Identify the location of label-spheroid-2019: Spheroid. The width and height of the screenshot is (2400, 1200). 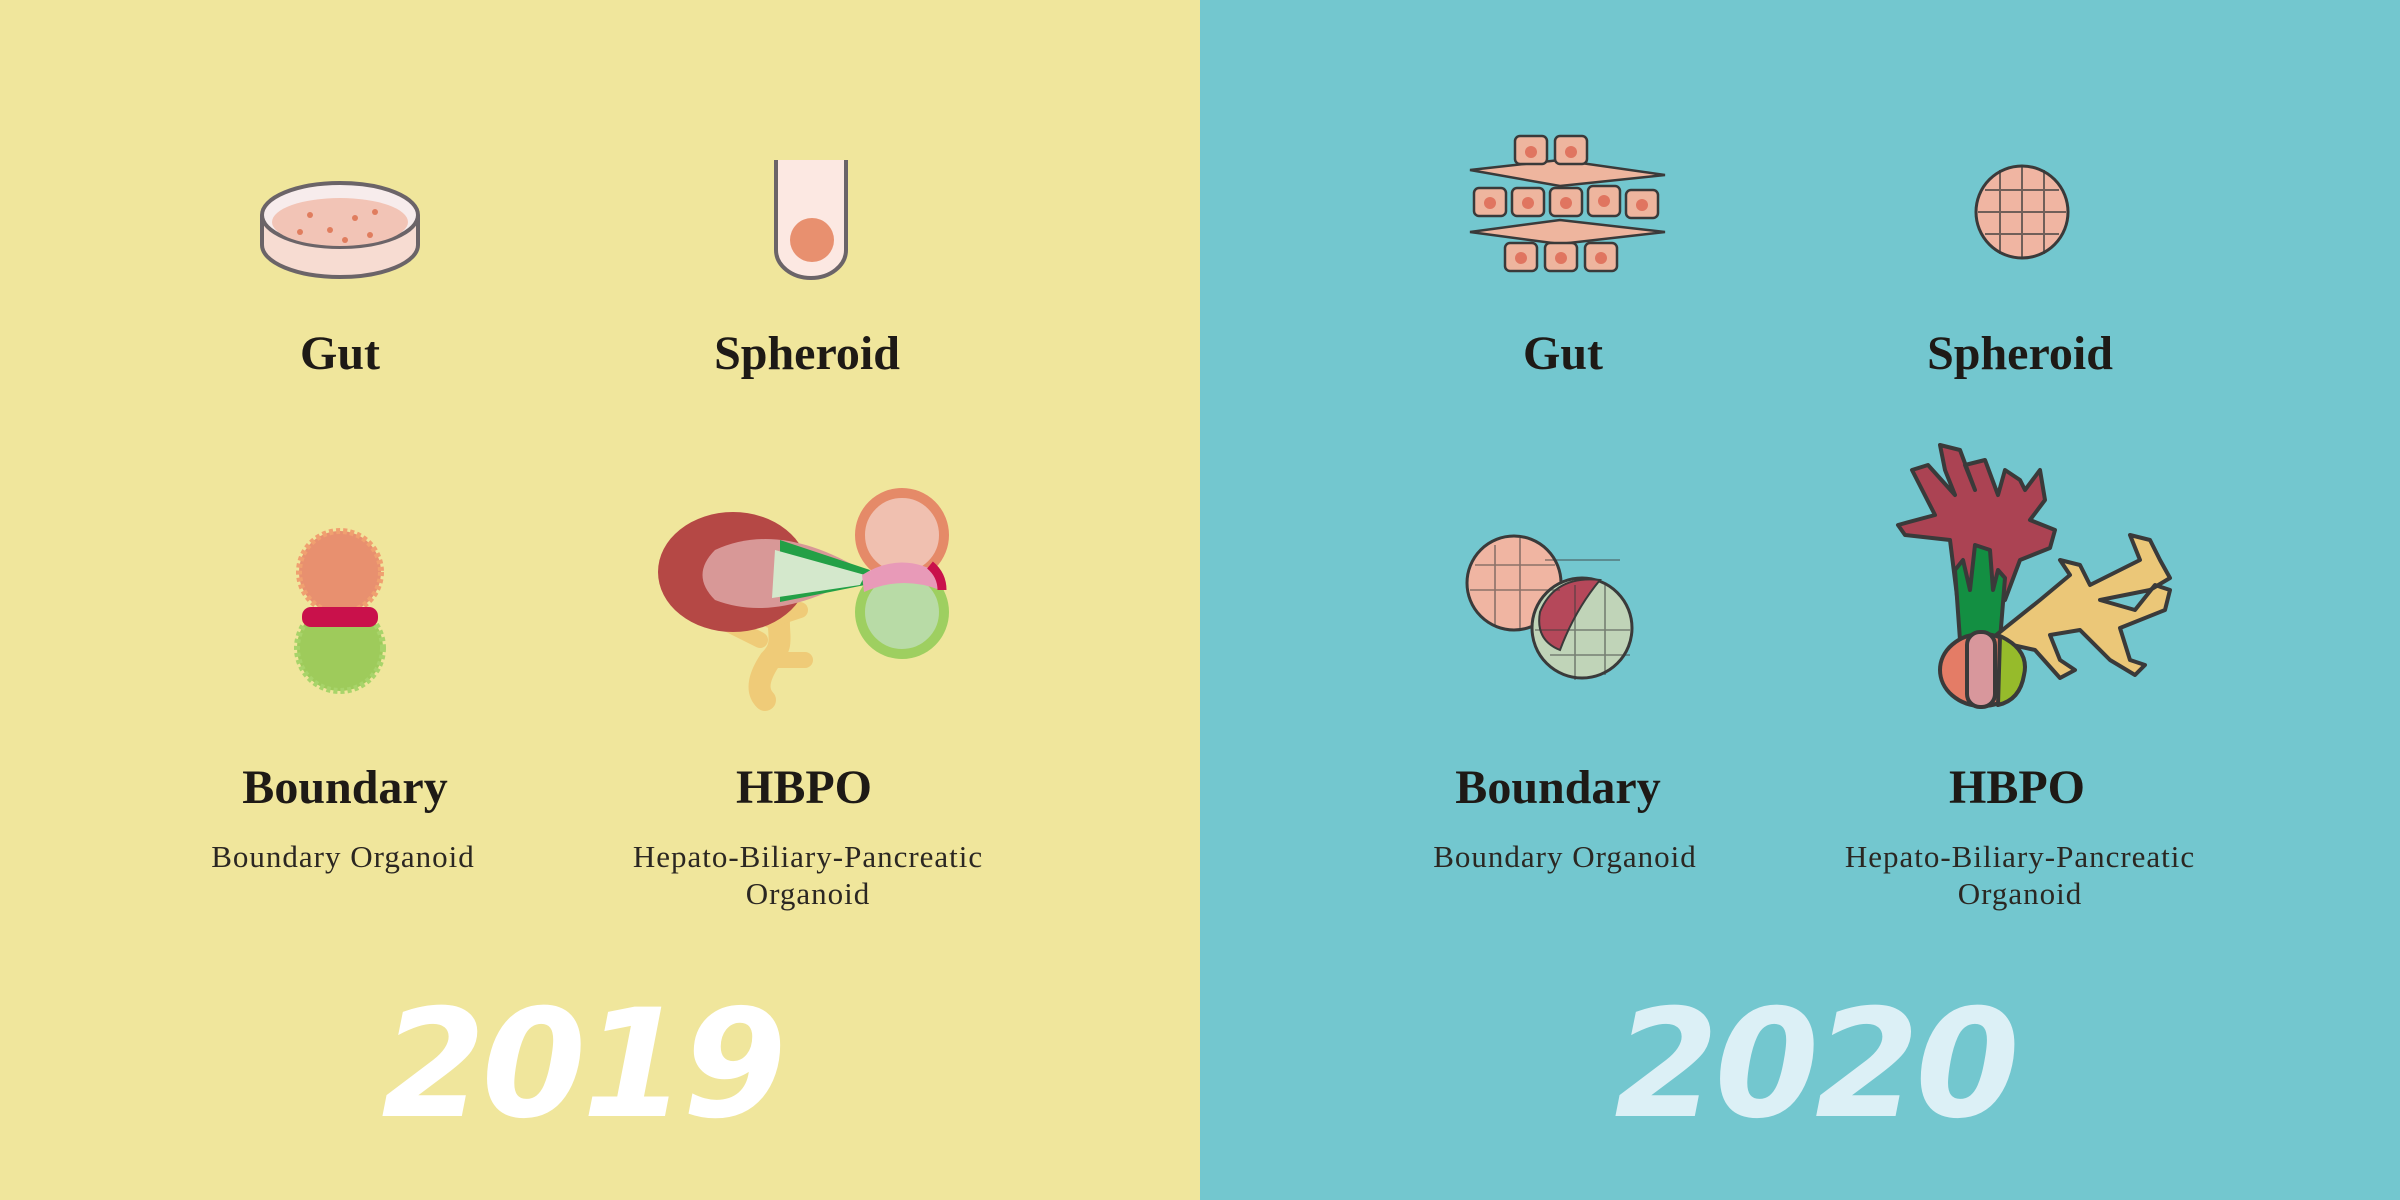
(807, 353).